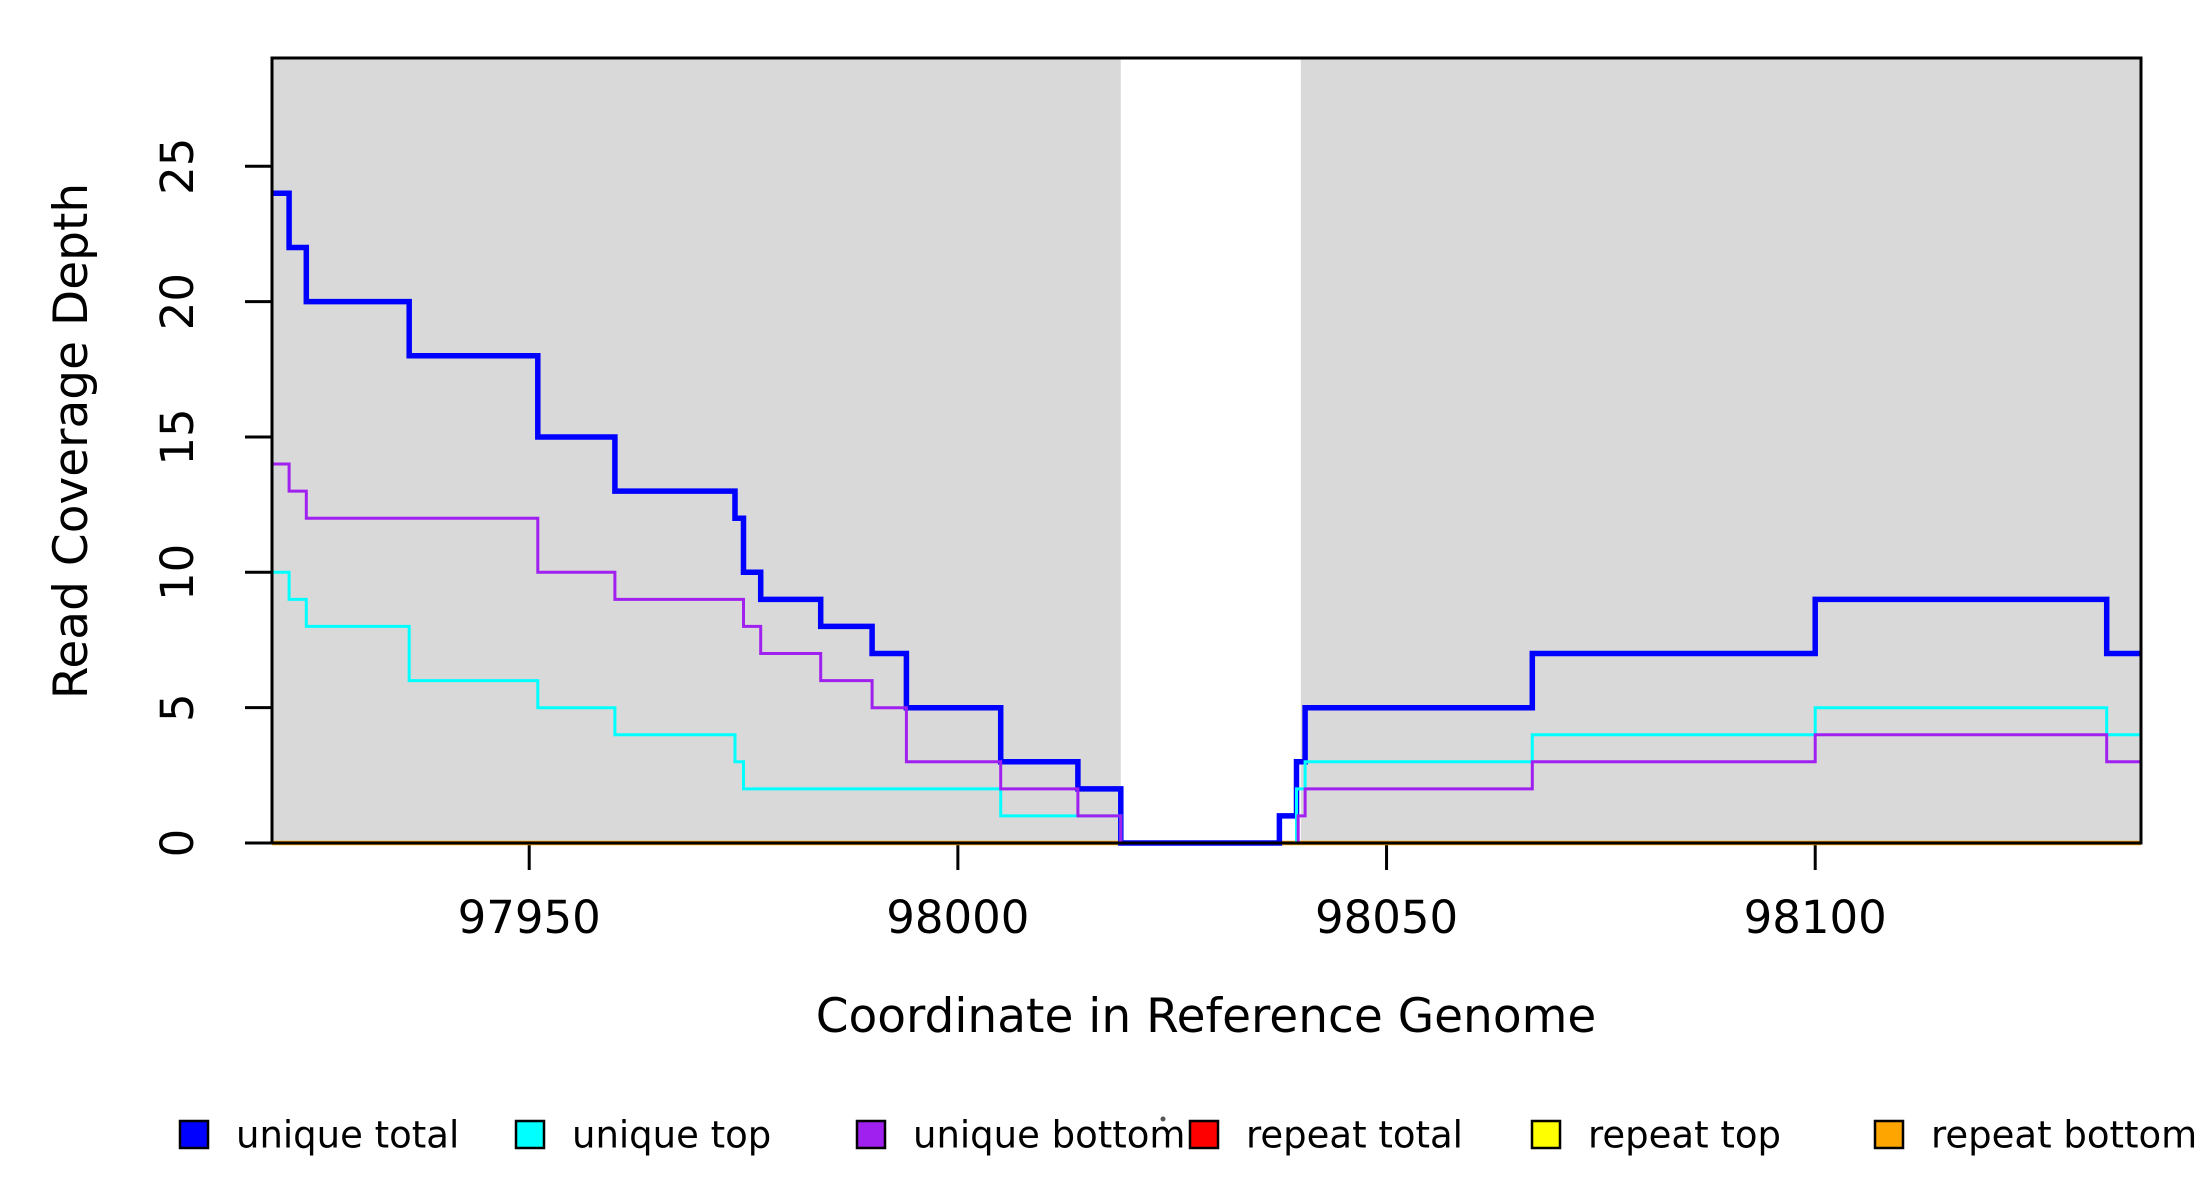  Describe the element at coordinates (1354, 1135) in the screenshot. I see `legend-label-repeat-total: repeat total` at that location.